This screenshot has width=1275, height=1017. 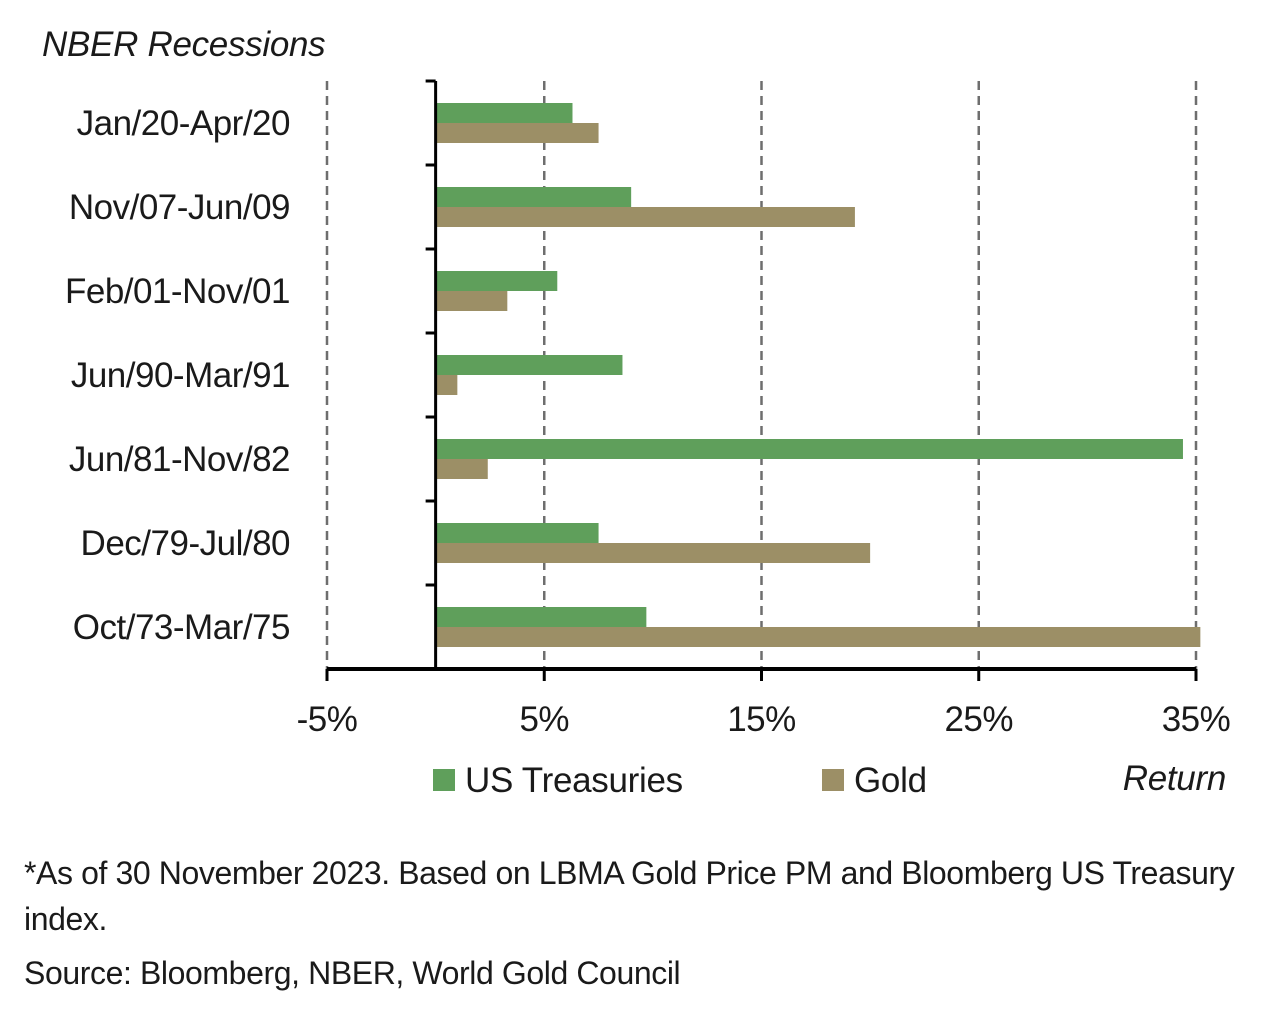 What do you see at coordinates (574, 780) in the screenshot?
I see `legend-label: US Treasuries` at bounding box center [574, 780].